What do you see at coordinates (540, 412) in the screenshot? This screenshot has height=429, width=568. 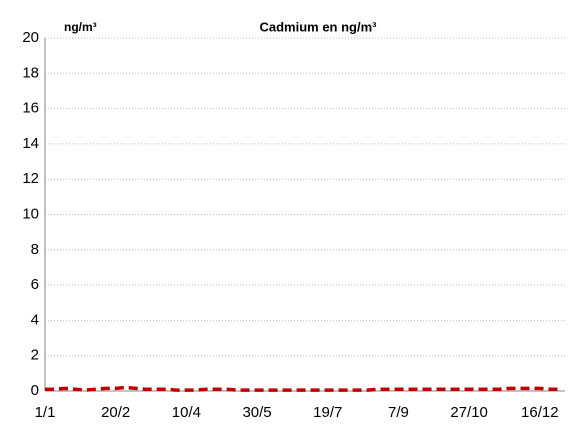 I see `x-tick-label: 16/12` at bounding box center [540, 412].